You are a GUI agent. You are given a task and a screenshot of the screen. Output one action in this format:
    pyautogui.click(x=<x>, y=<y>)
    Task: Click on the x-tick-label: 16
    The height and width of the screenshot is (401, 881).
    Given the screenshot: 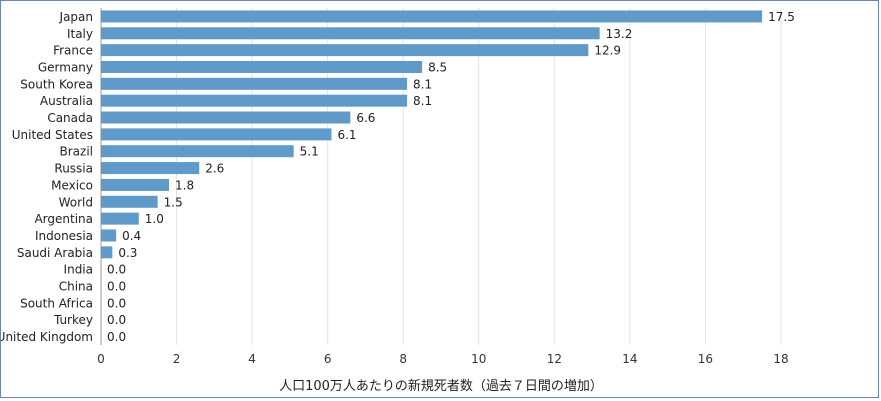 What is the action you would take?
    pyautogui.click(x=705, y=359)
    